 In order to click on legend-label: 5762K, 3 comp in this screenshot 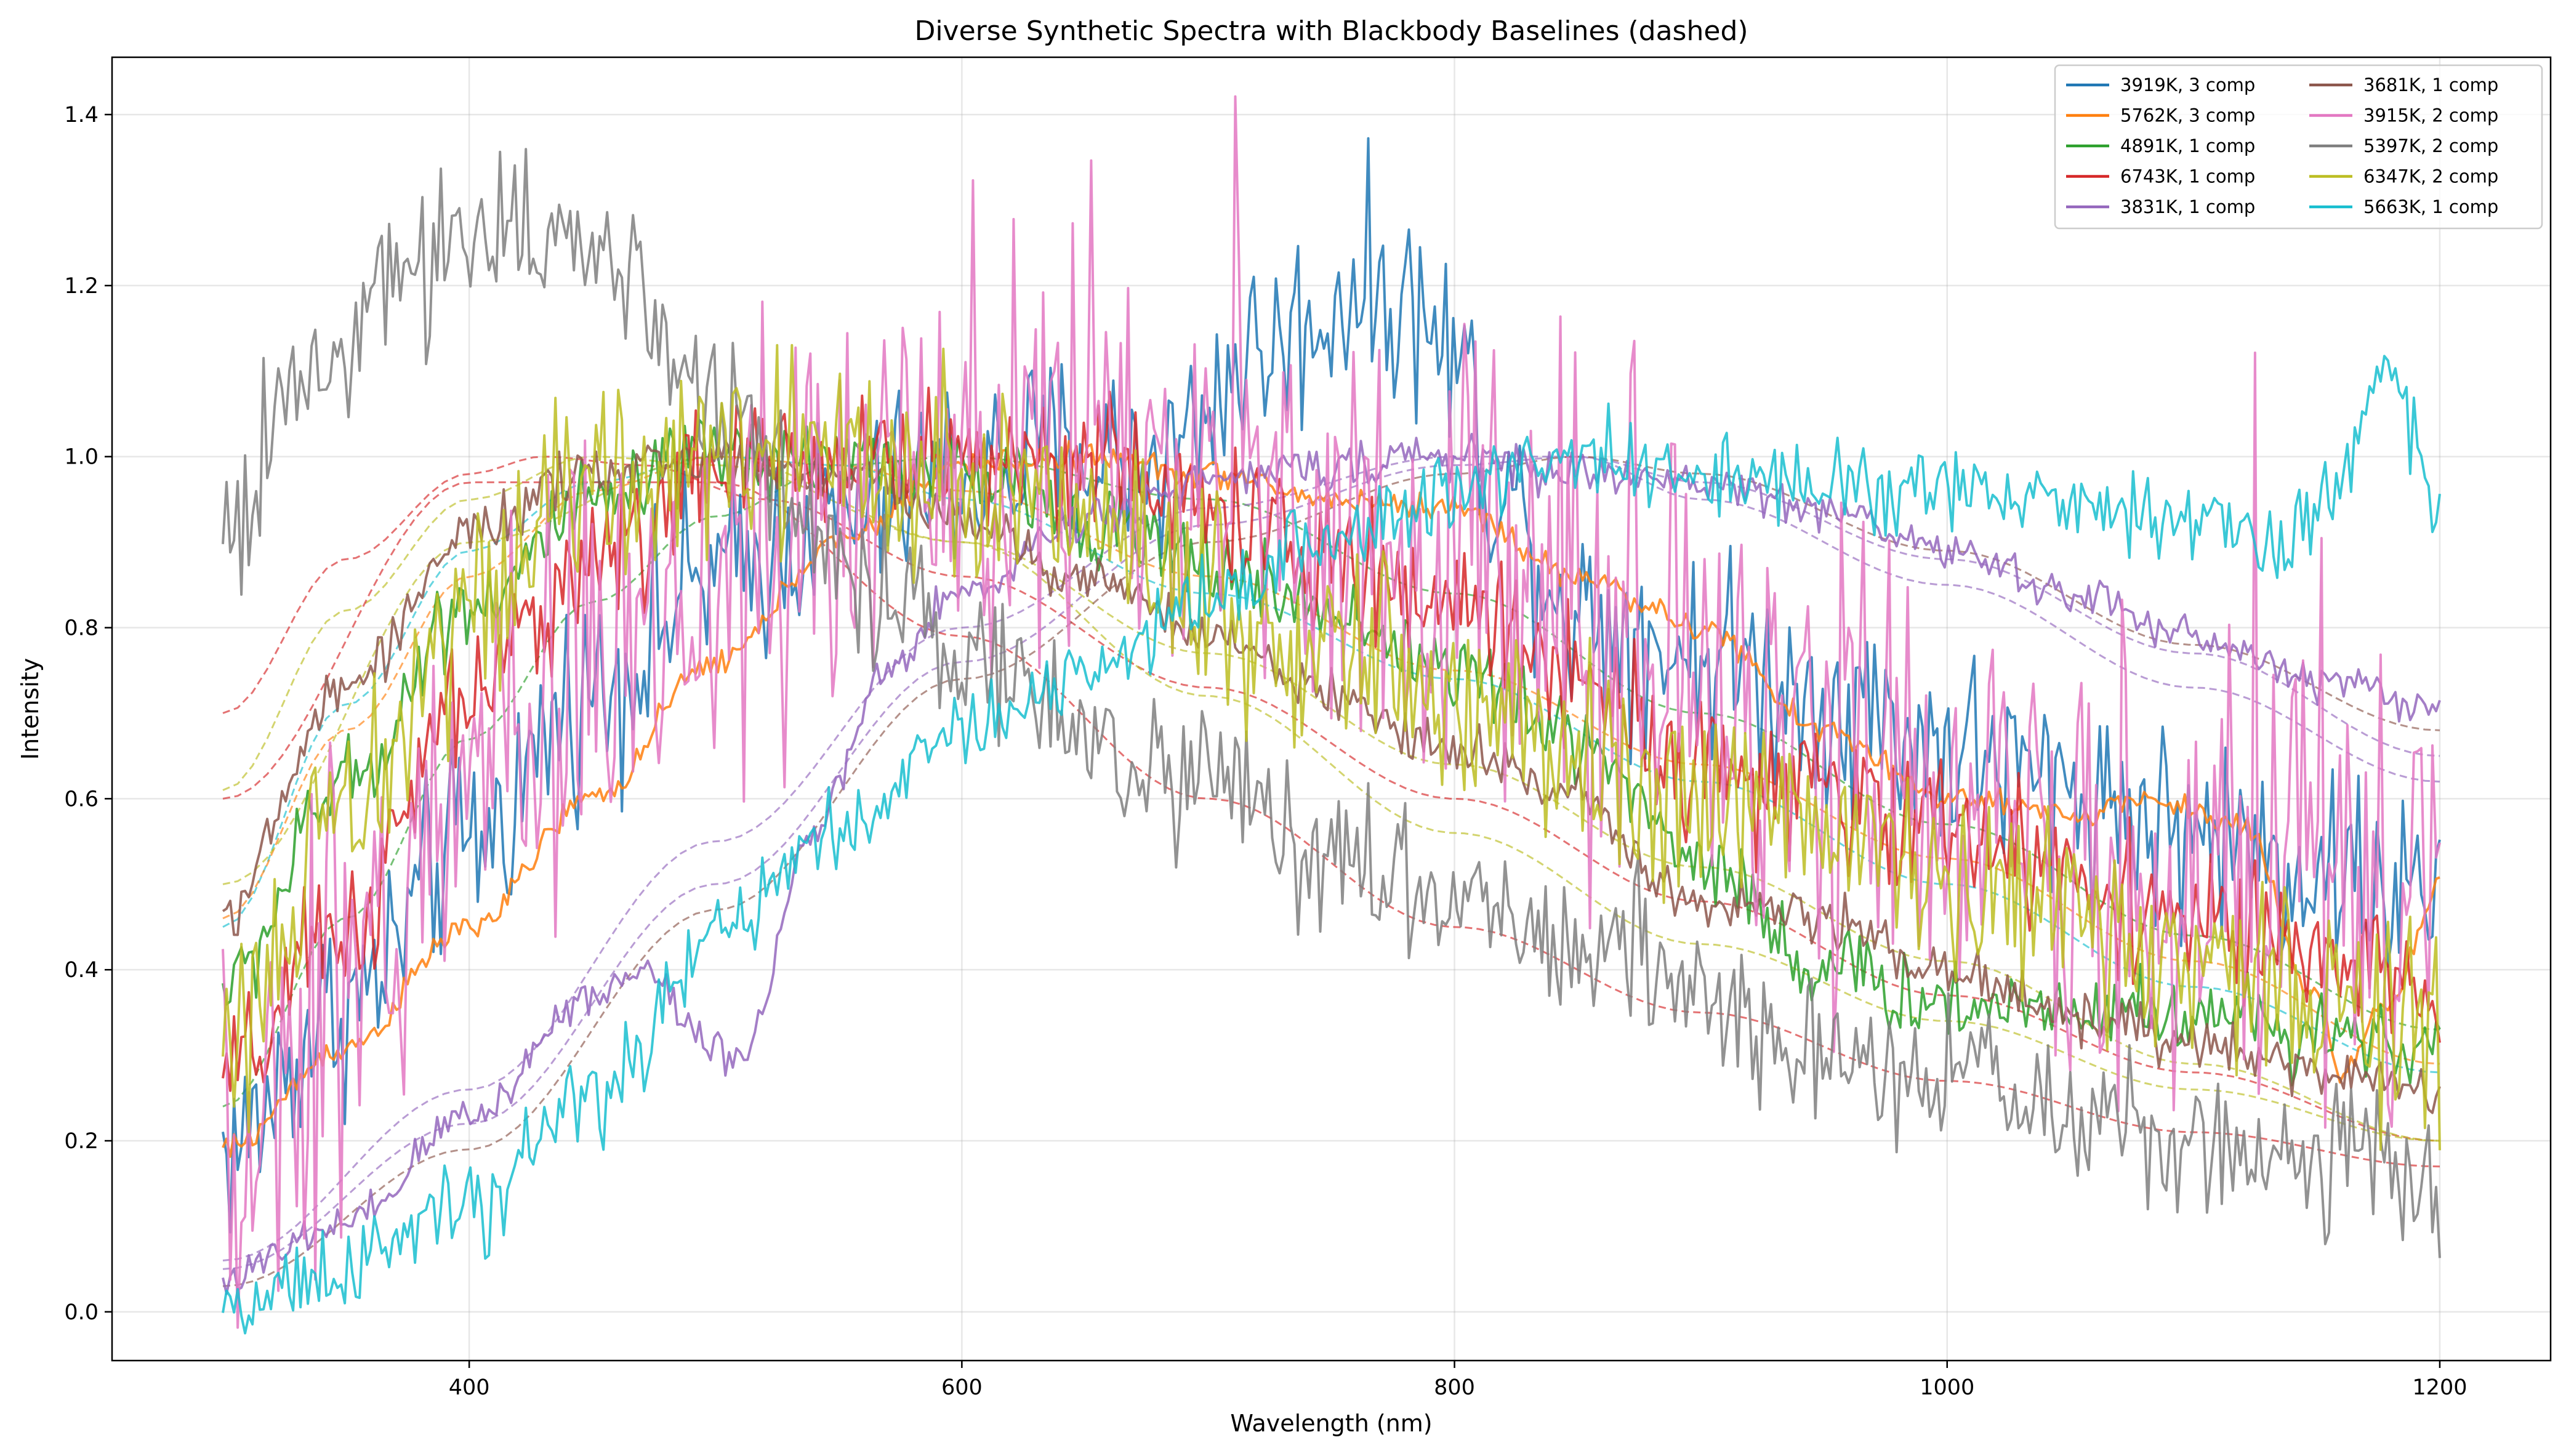, I will do `click(2187, 115)`.